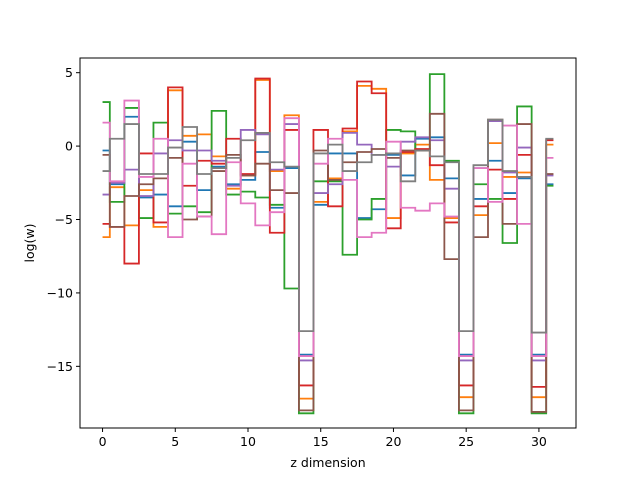 The height and width of the screenshot is (480, 640). What do you see at coordinates (103, 441) in the screenshot?
I see `x-tick-label: 0` at bounding box center [103, 441].